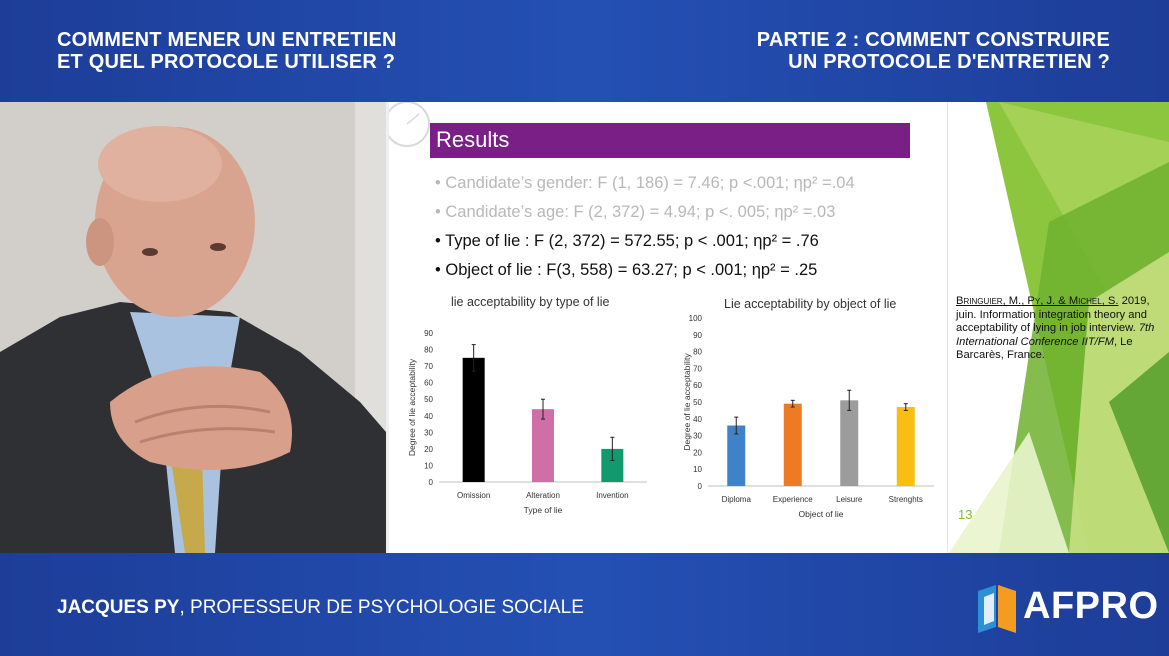 This screenshot has height=656, width=1169. What do you see at coordinates (965, 514) in the screenshot?
I see `slide-page-number: 13` at bounding box center [965, 514].